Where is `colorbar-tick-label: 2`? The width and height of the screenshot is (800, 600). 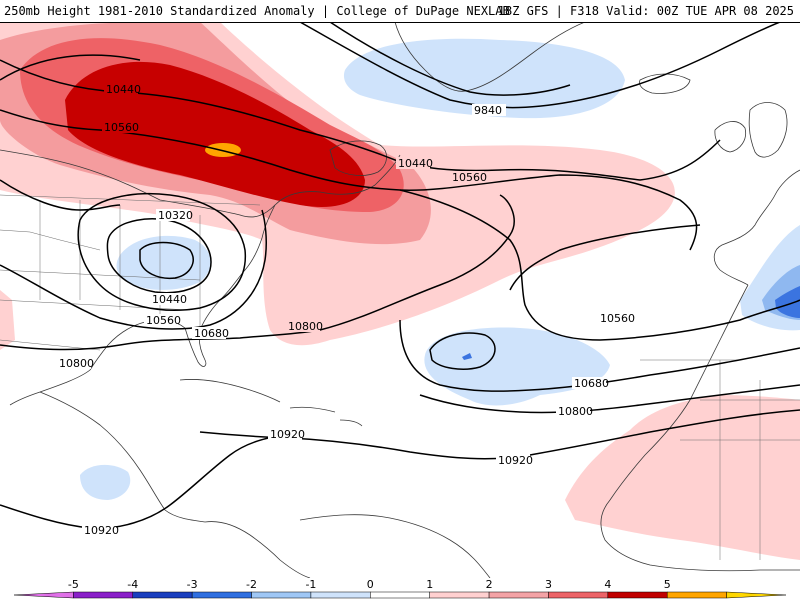
colorbar-tick-label: 2 is located at coordinates (489, 584).